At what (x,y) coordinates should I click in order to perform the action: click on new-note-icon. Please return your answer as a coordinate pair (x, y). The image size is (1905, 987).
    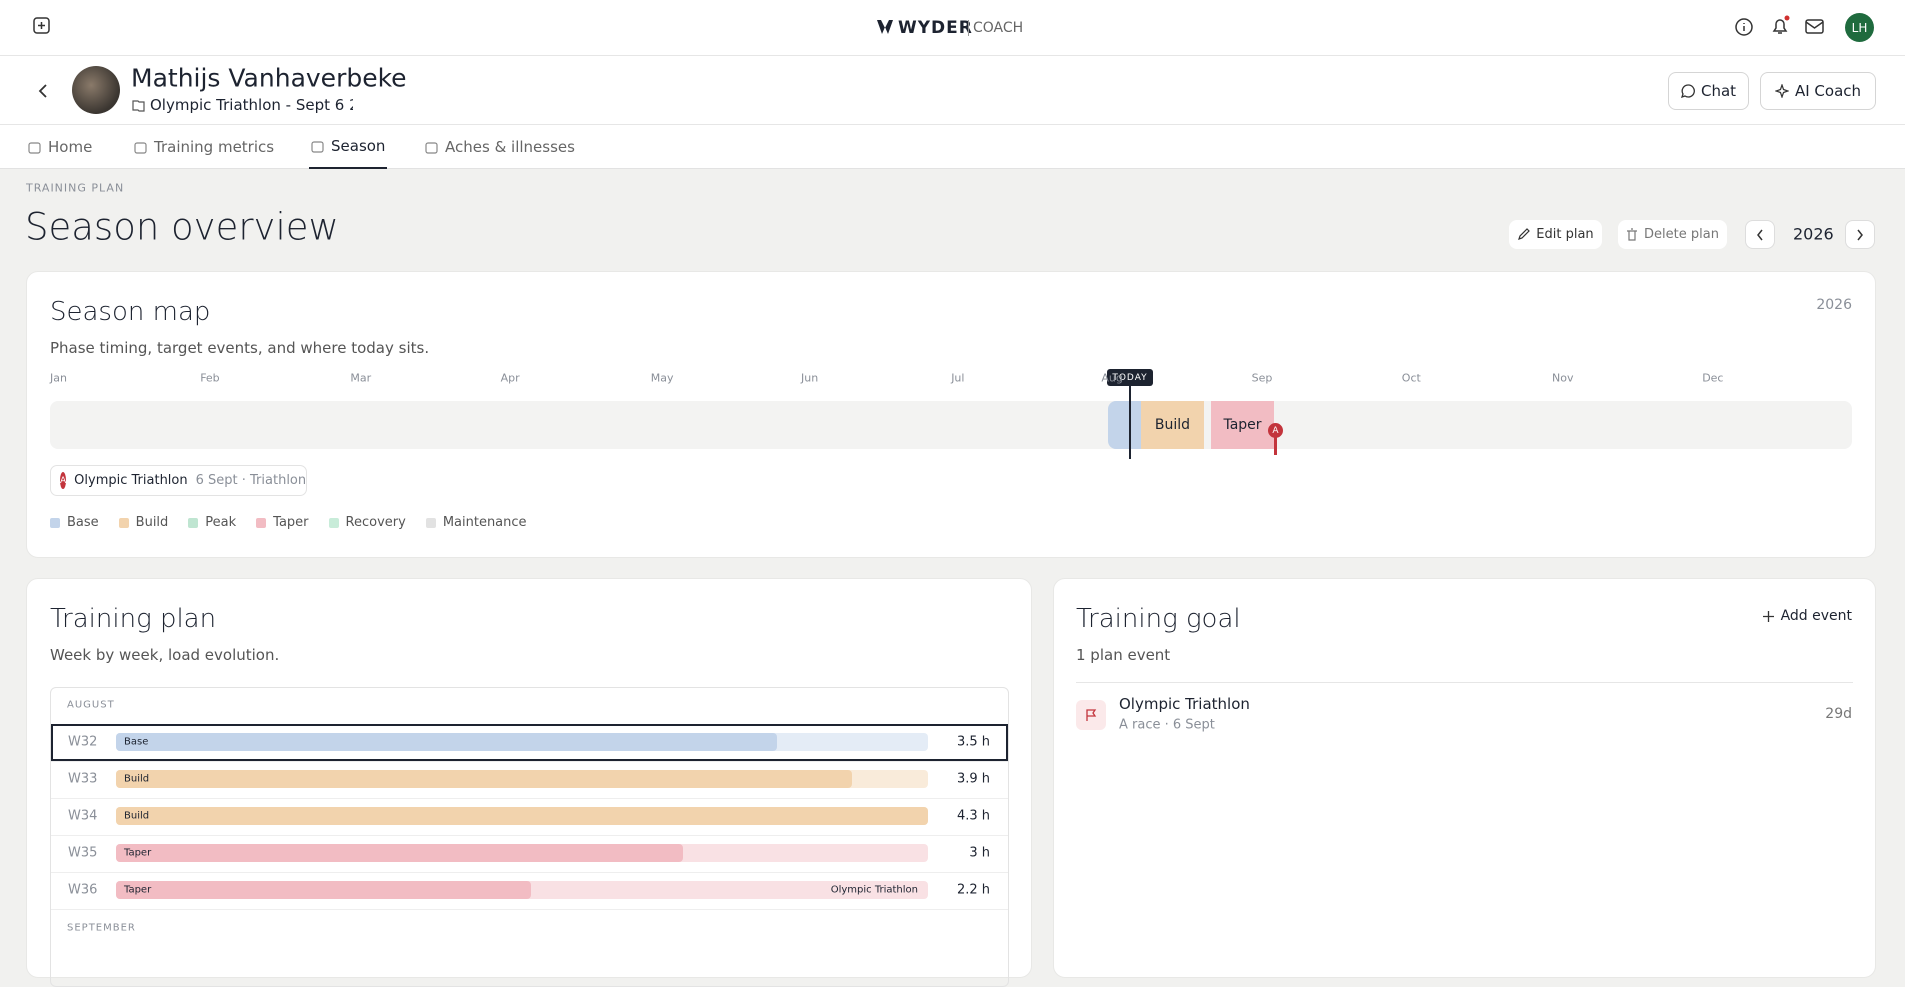
    Looking at the image, I should click on (42, 26).